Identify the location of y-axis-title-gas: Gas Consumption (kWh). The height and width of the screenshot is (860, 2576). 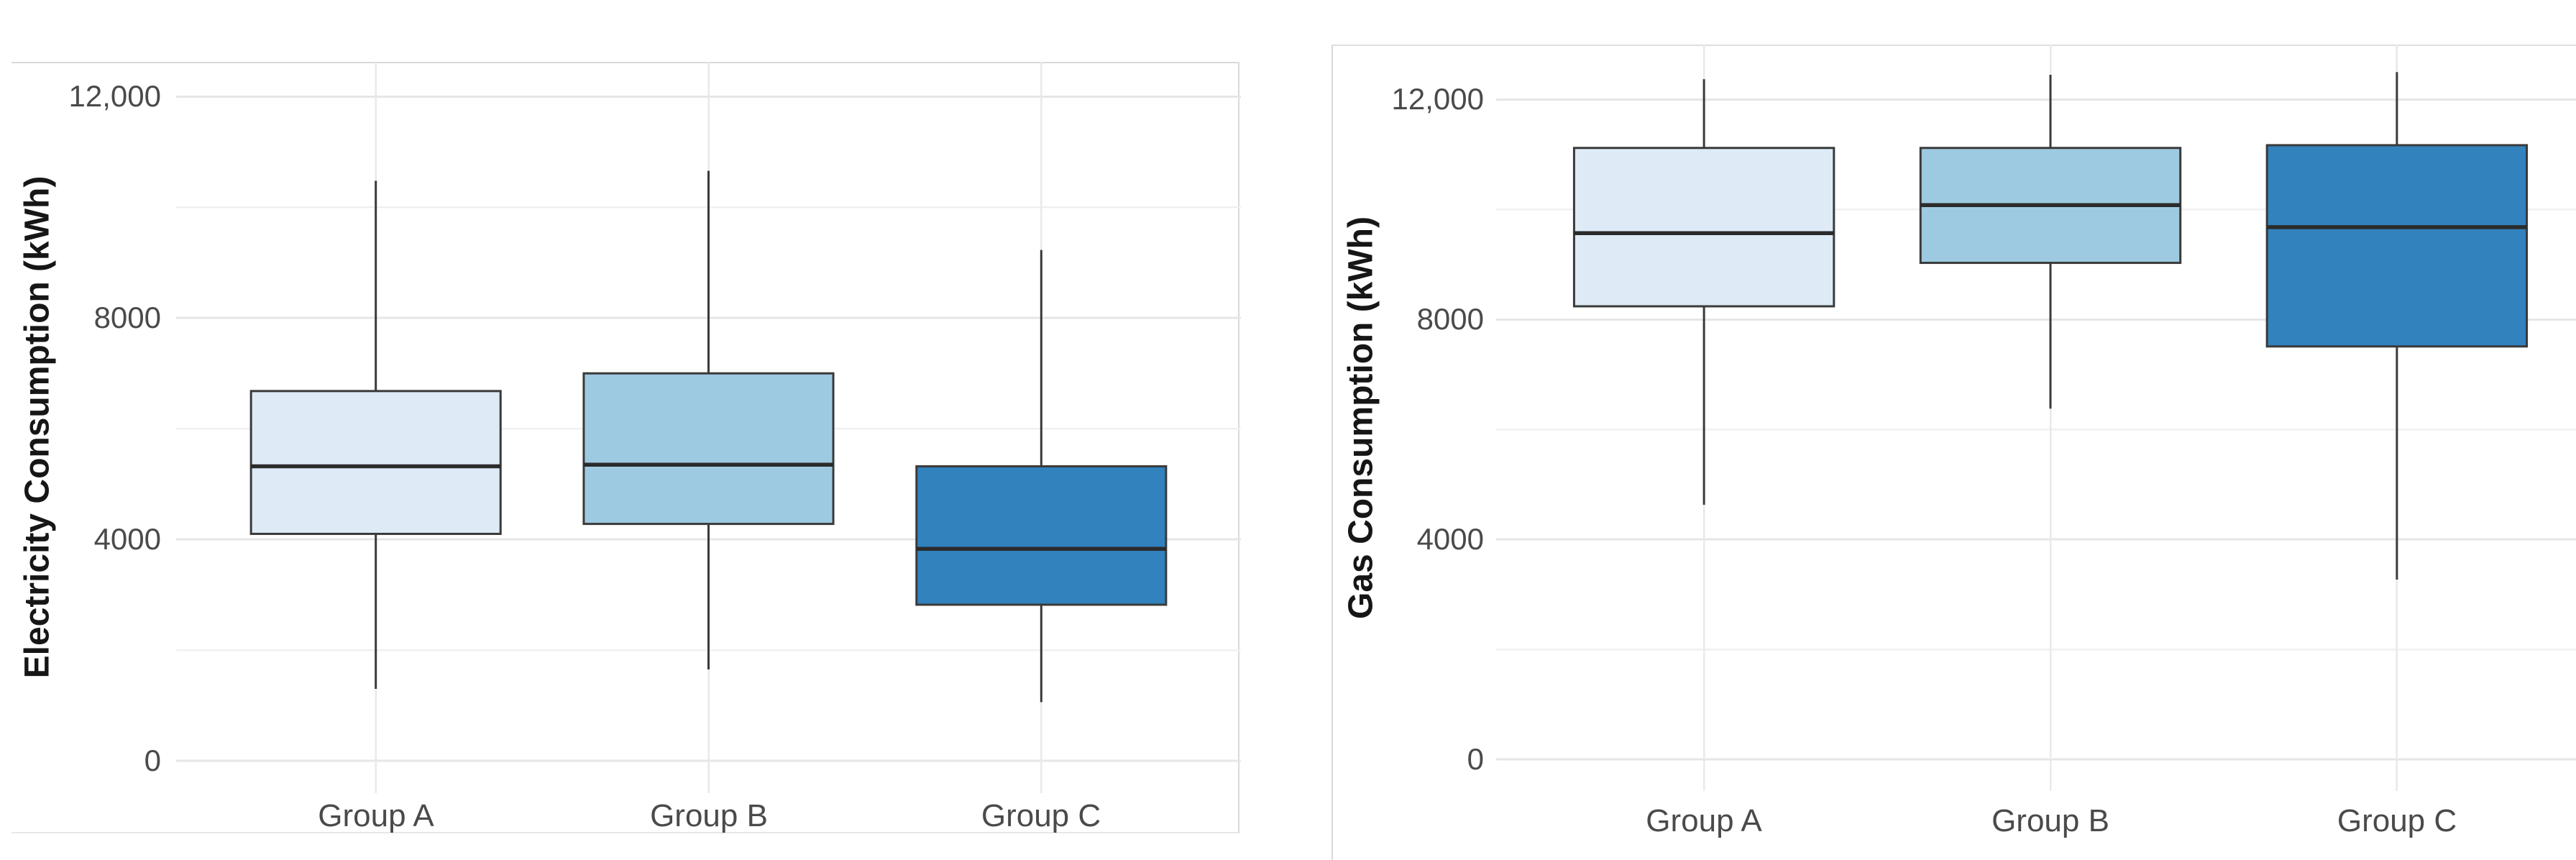
(1361, 417).